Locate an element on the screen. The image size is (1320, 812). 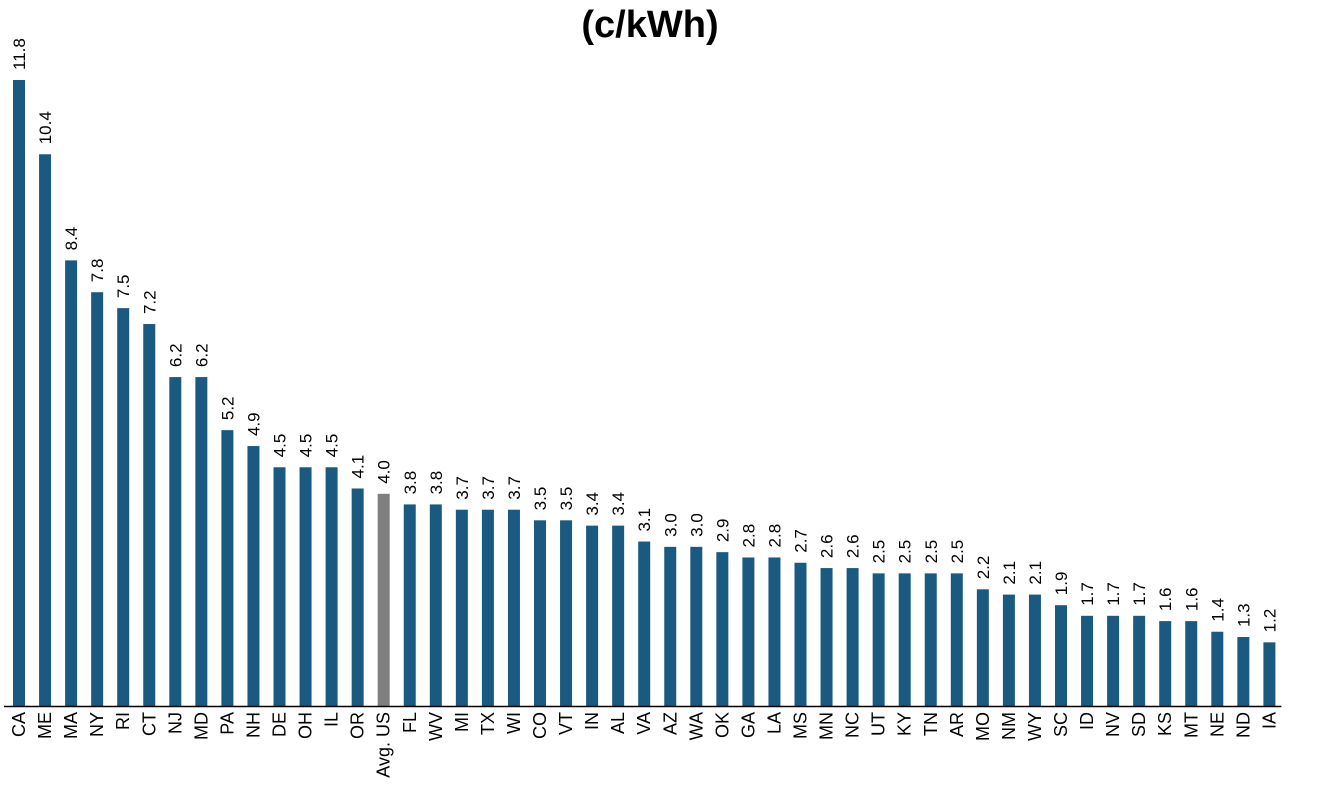
value-label-az: 3.0 is located at coordinates (670, 525).